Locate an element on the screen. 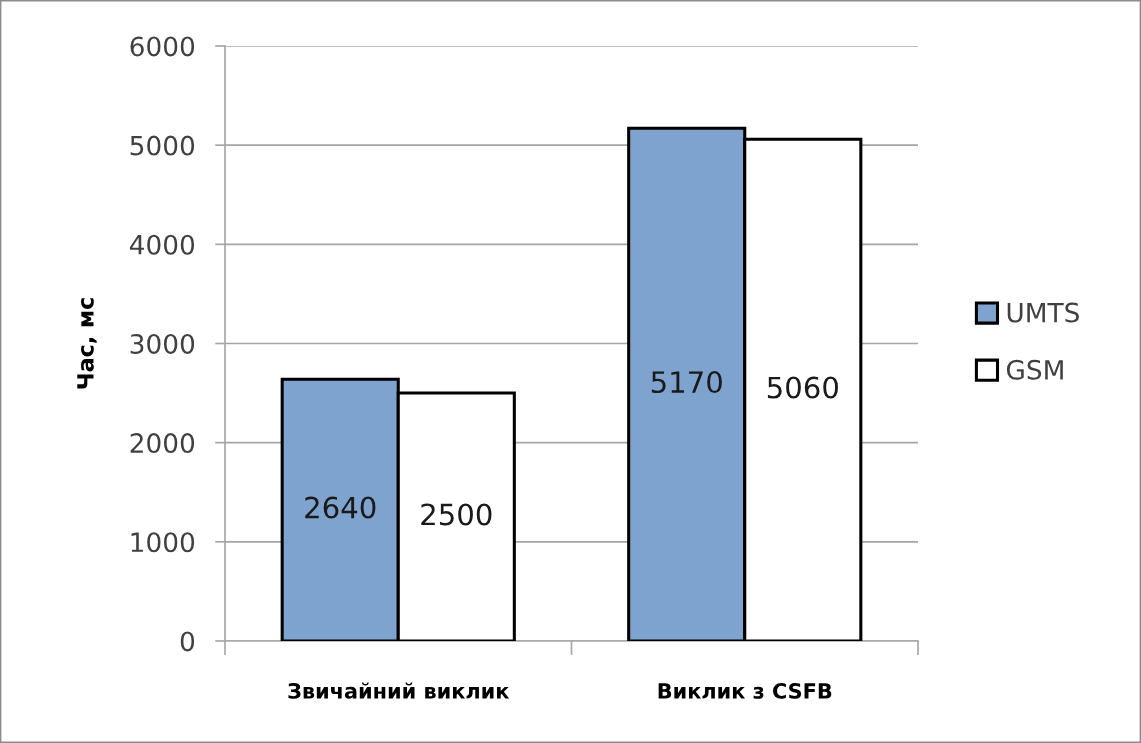  data-label: 2500 is located at coordinates (456, 514).